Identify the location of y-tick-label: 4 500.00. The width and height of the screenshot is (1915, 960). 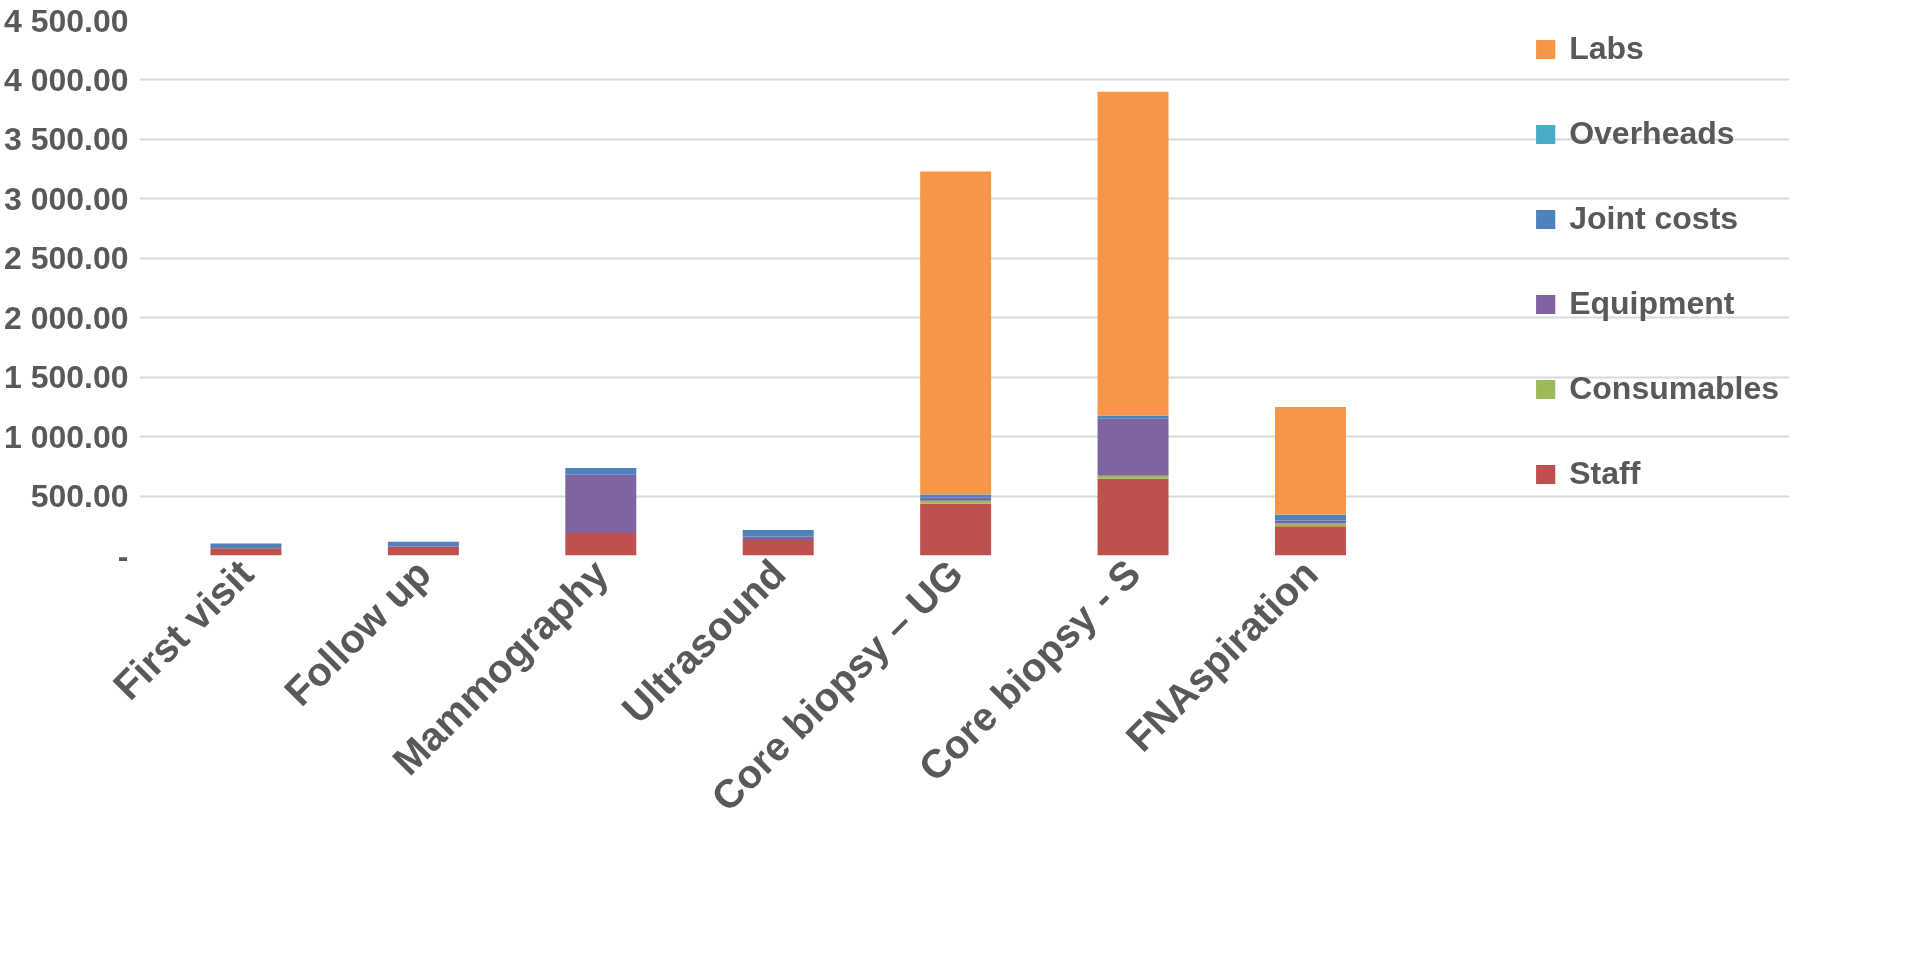
(66, 20).